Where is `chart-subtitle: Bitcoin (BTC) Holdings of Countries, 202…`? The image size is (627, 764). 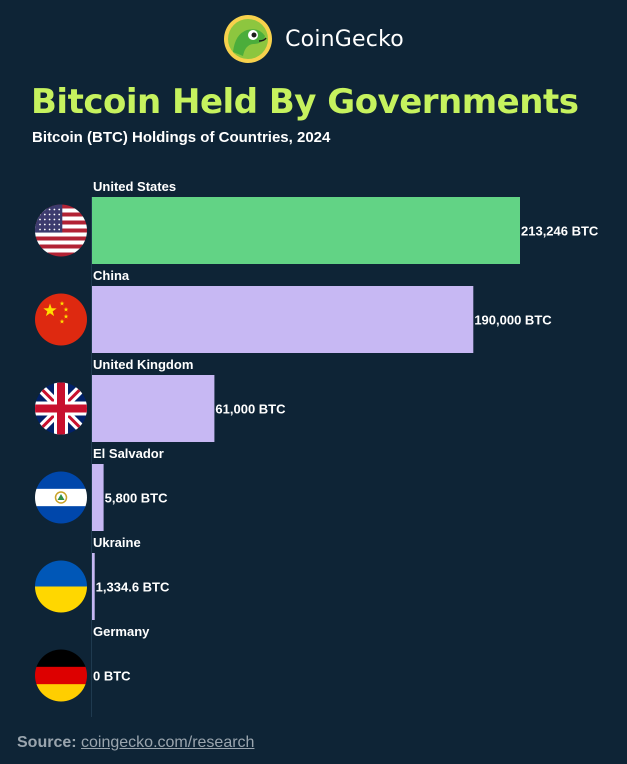 chart-subtitle: Bitcoin (BTC) Holdings of Countries, 202… is located at coordinates (181, 137).